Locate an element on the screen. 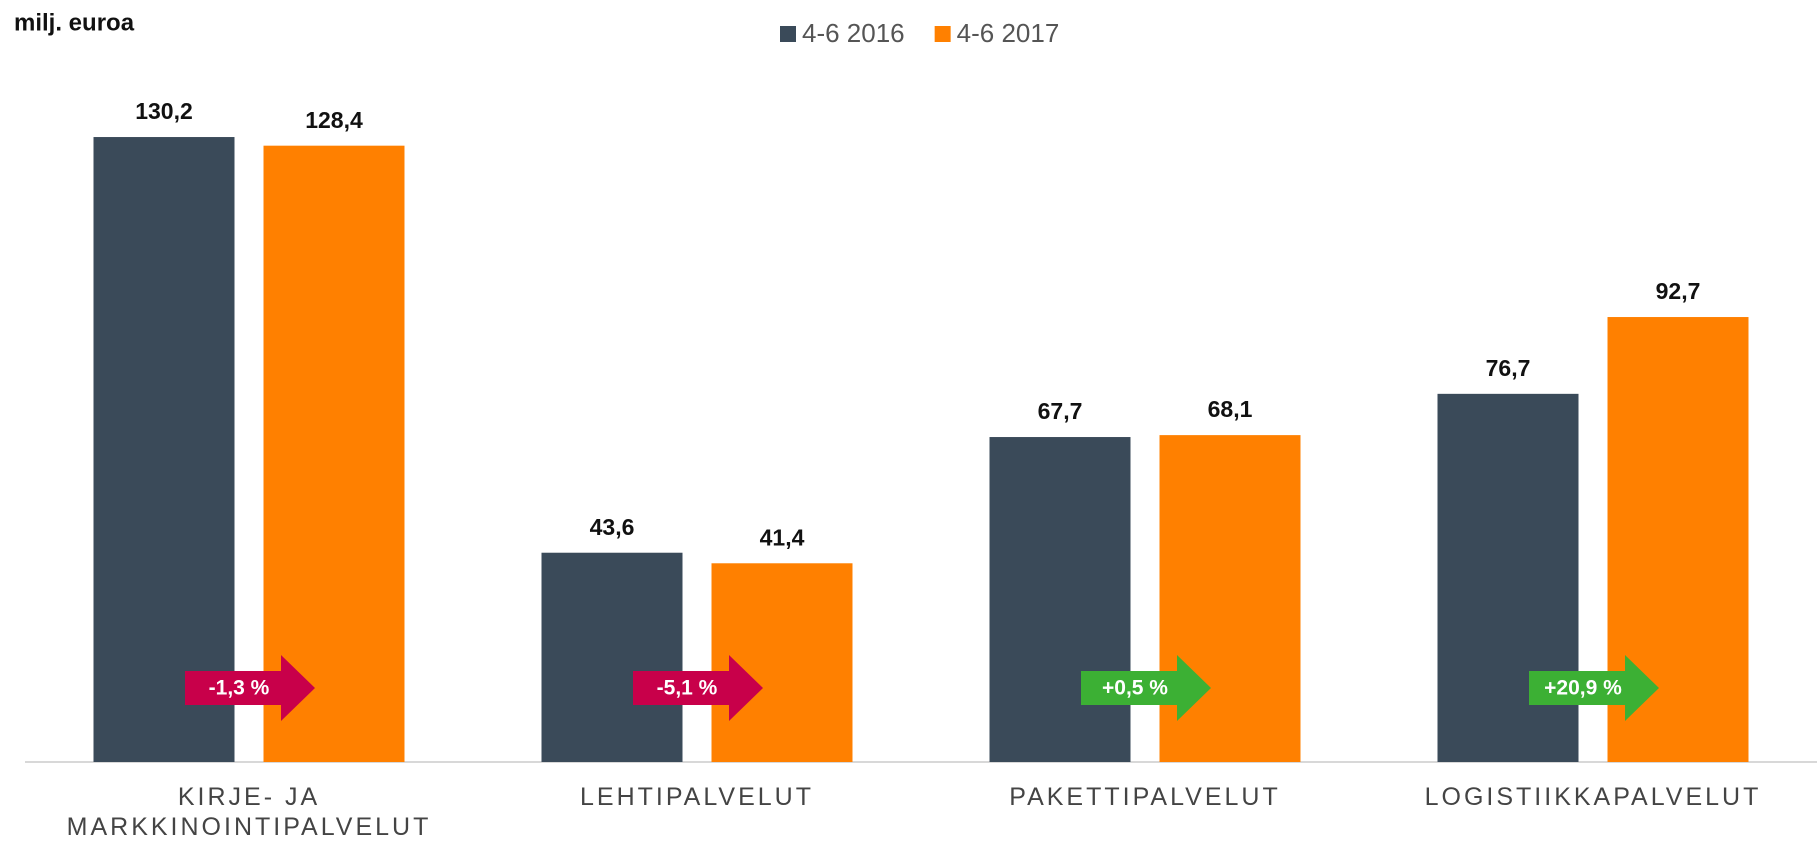 This screenshot has height=842, width=1817. value-label: 41,4 is located at coordinates (782, 537).